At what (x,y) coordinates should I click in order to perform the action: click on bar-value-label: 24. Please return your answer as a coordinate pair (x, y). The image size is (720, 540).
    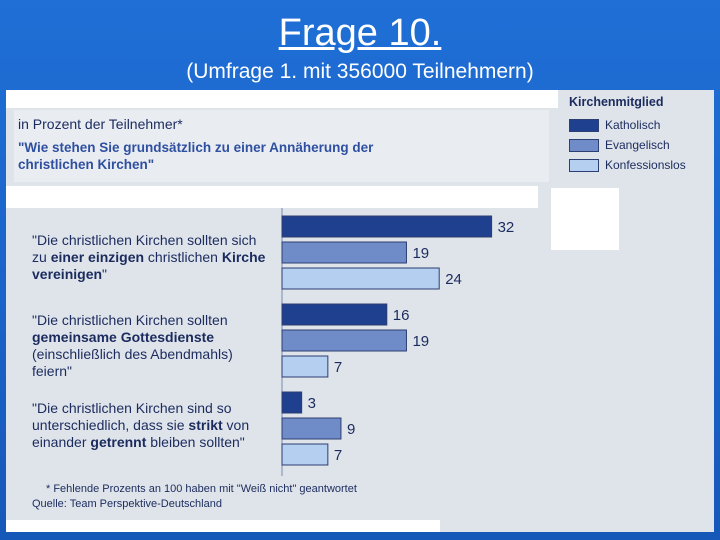
    Looking at the image, I should click on (453, 279).